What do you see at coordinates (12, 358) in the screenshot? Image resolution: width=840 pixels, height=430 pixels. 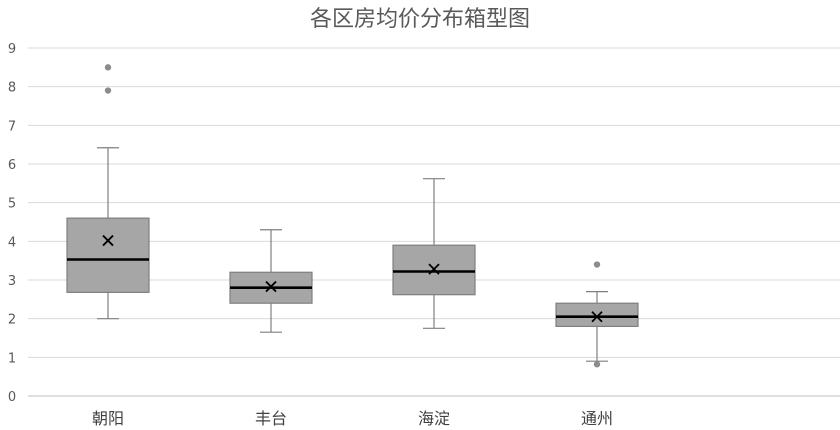 I see `y-tick-label-1: 1` at bounding box center [12, 358].